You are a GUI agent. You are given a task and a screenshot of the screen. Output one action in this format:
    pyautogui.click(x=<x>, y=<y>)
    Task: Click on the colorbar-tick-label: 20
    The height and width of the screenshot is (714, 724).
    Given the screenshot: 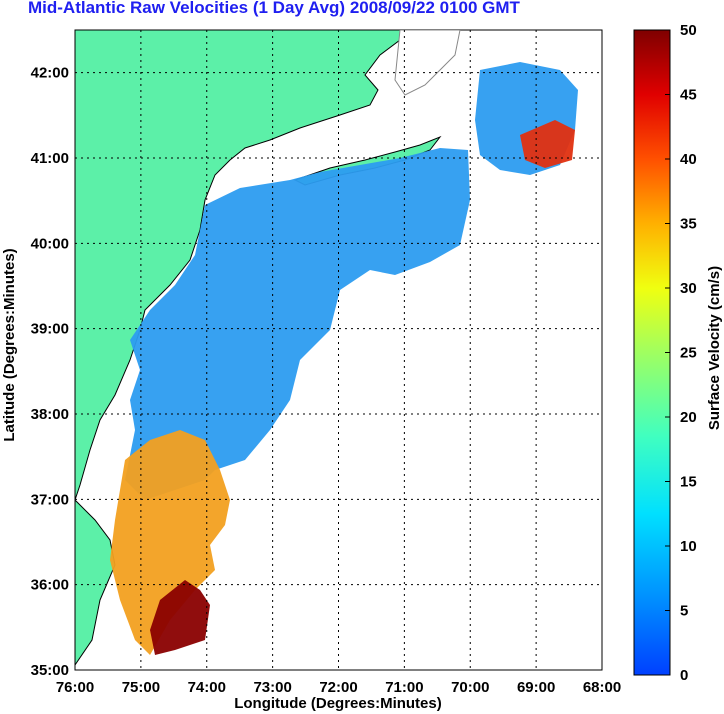 What is the action you would take?
    pyautogui.click(x=688, y=417)
    